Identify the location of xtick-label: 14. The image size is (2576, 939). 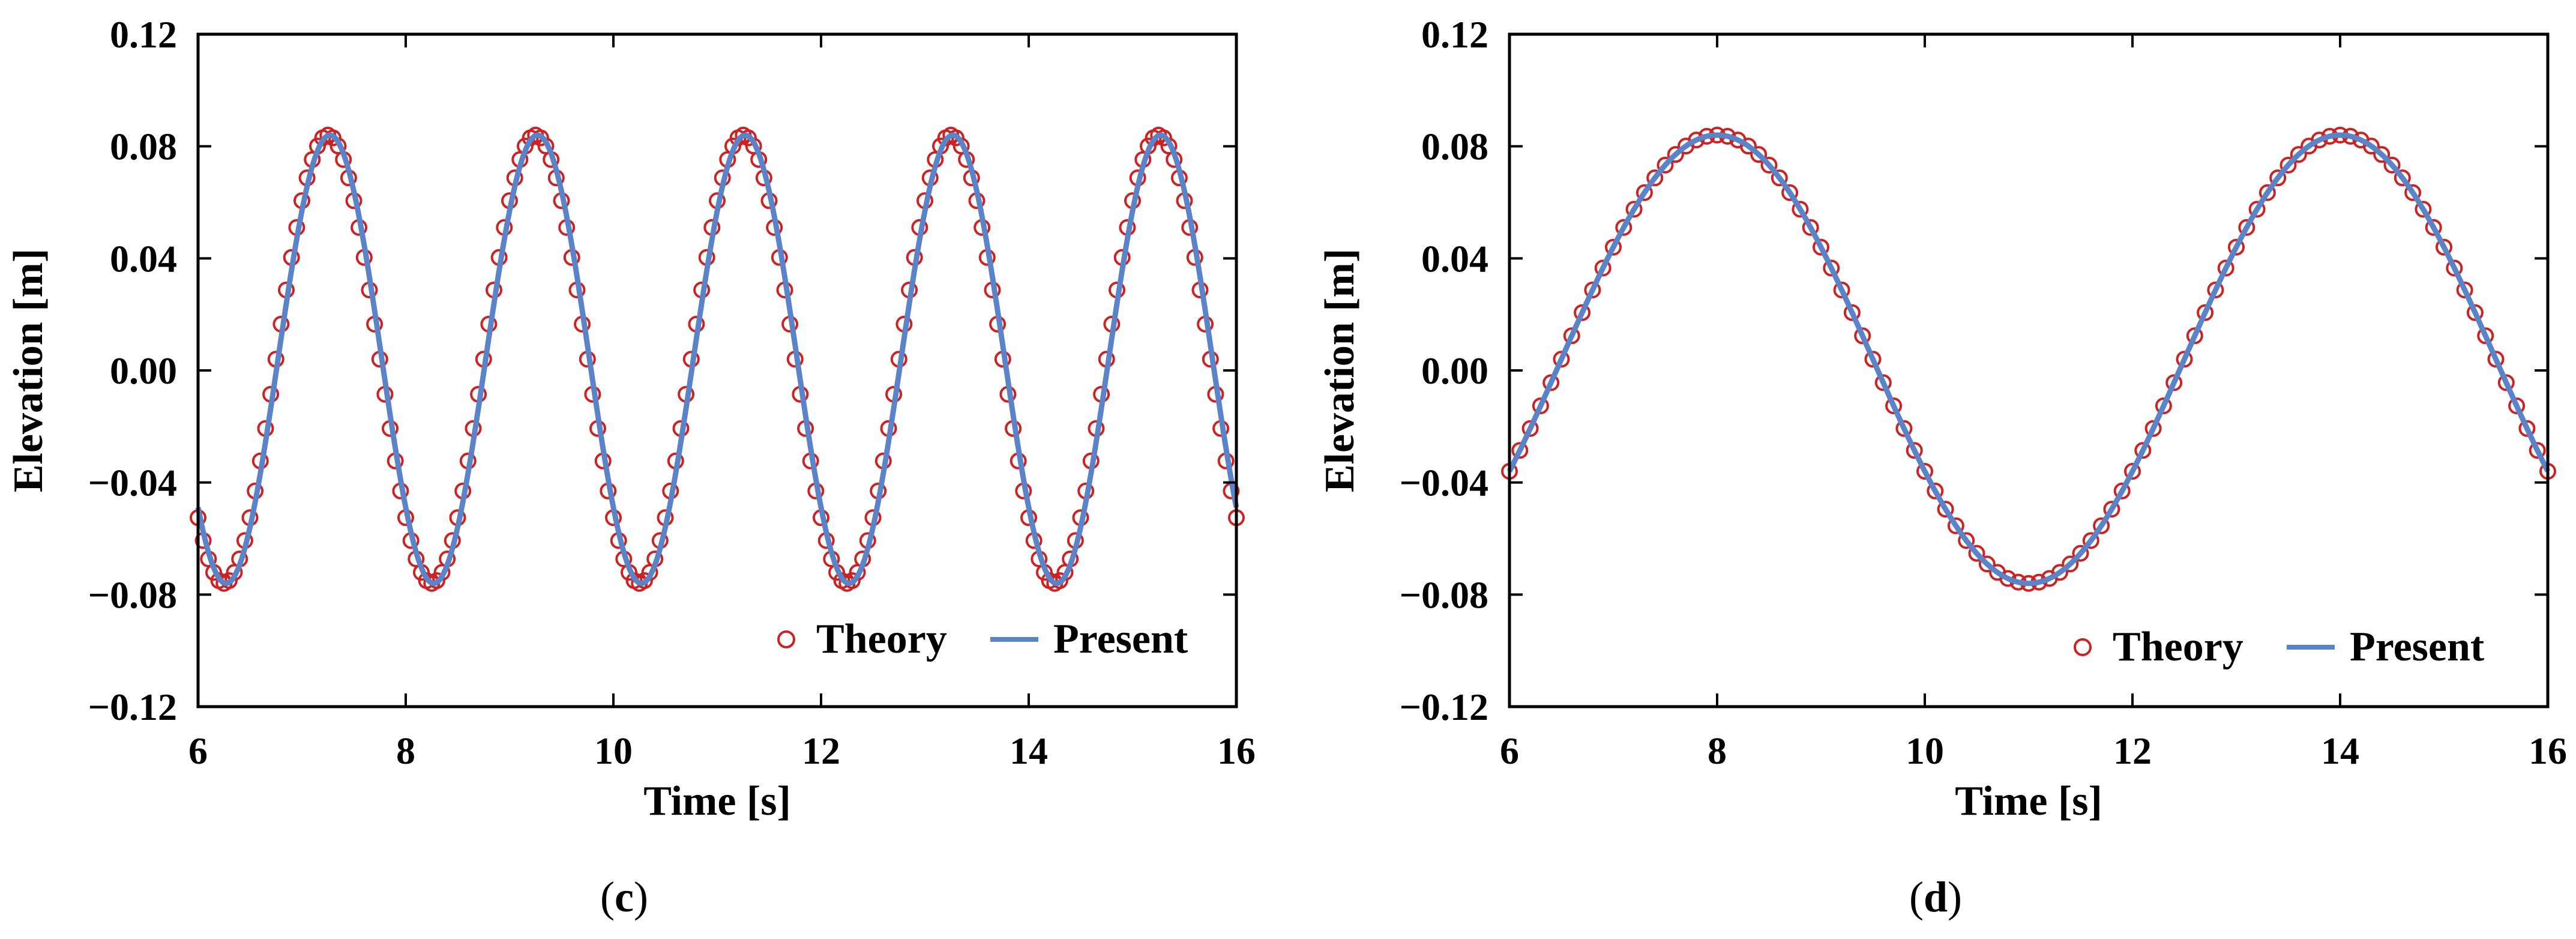
(1029, 750).